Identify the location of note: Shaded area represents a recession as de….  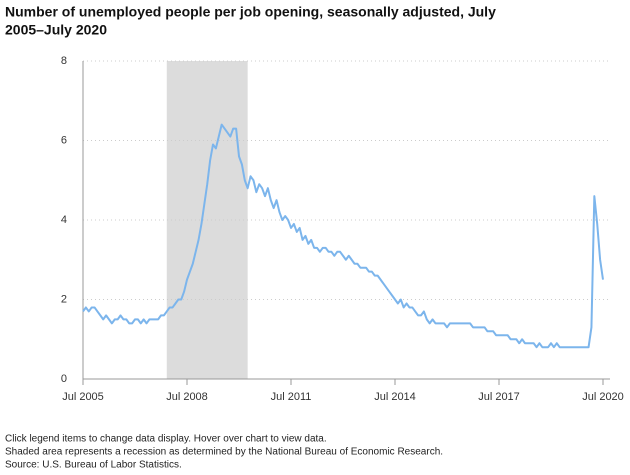
(224, 452).